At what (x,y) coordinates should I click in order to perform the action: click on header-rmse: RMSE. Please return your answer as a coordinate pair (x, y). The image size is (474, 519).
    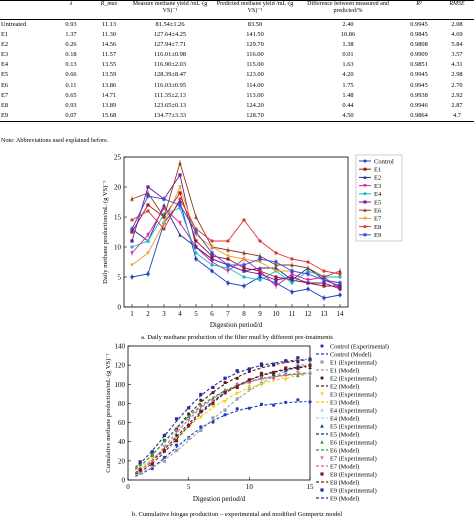
    Looking at the image, I should click on (457, 4).